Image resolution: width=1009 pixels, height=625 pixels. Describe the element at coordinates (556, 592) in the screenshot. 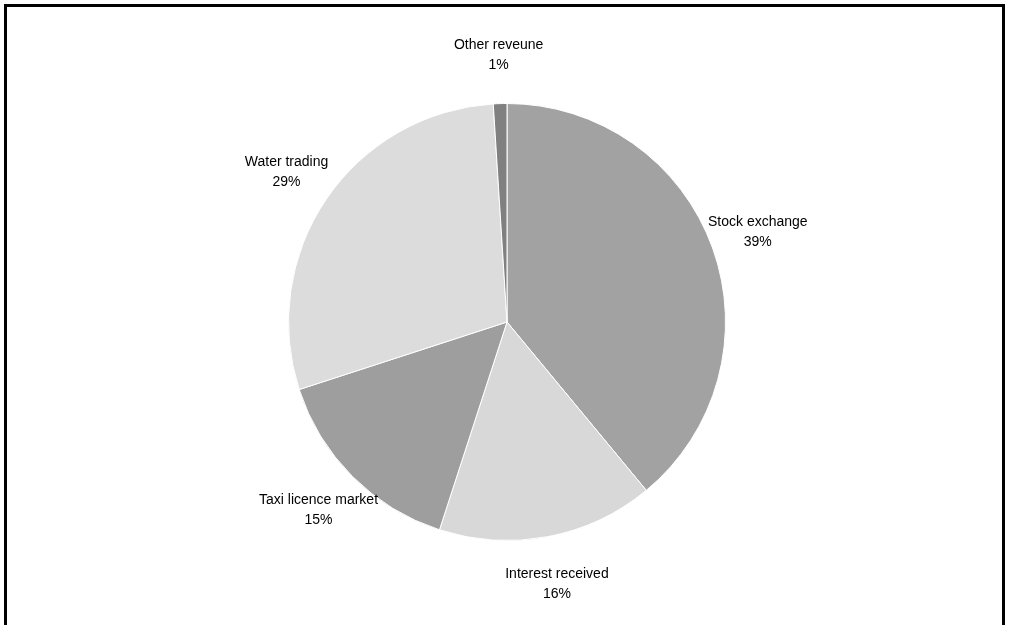

I see `data-label: 16%` at that location.